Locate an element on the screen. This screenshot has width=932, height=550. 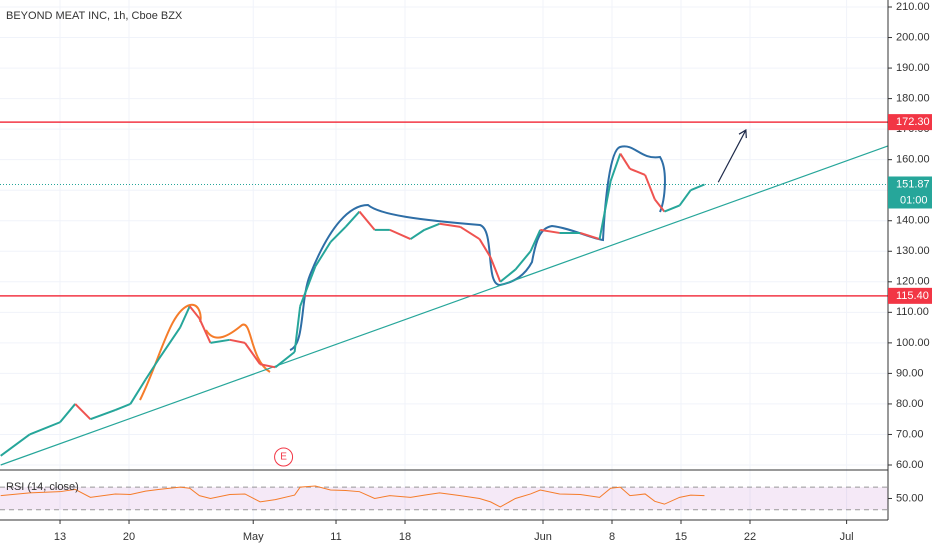
x-tick-label: 18 is located at coordinates (405, 537).